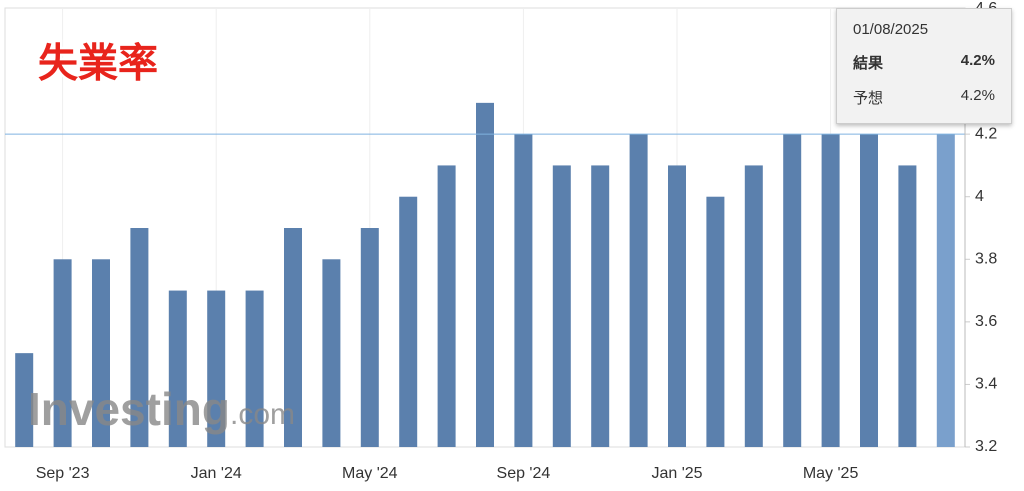  What do you see at coordinates (868, 63) in the screenshot?
I see `tooltip-label: 結果` at bounding box center [868, 63].